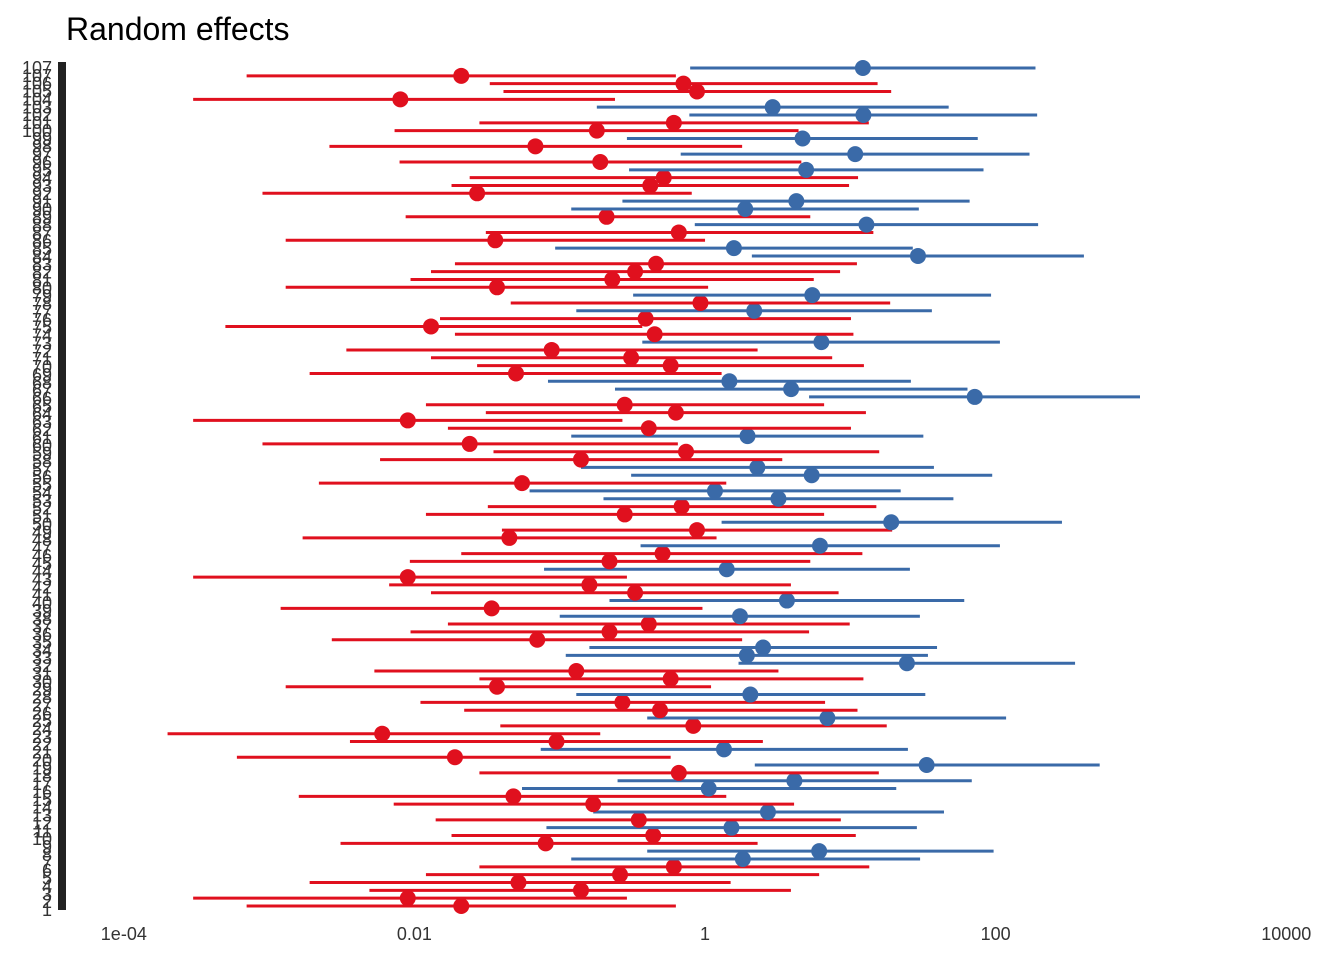 The height and width of the screenshot is (960, 1344). Describe the element at coordinates (37, 92) in the screenshot. I see `y-level-label-105: 105` at that location.